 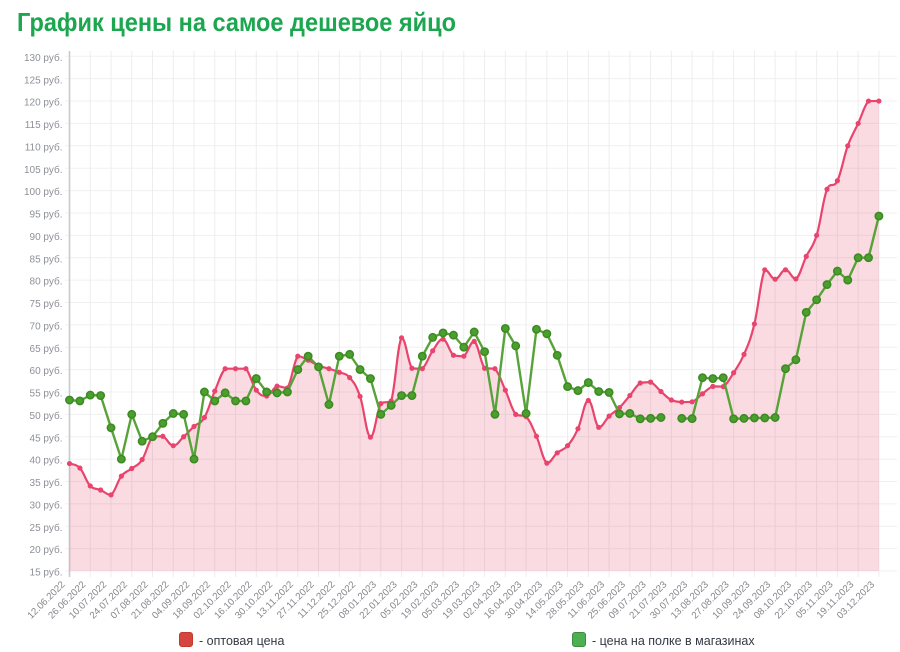 I want to click on svg-text: 130 руб., so click(x=43, y=58).